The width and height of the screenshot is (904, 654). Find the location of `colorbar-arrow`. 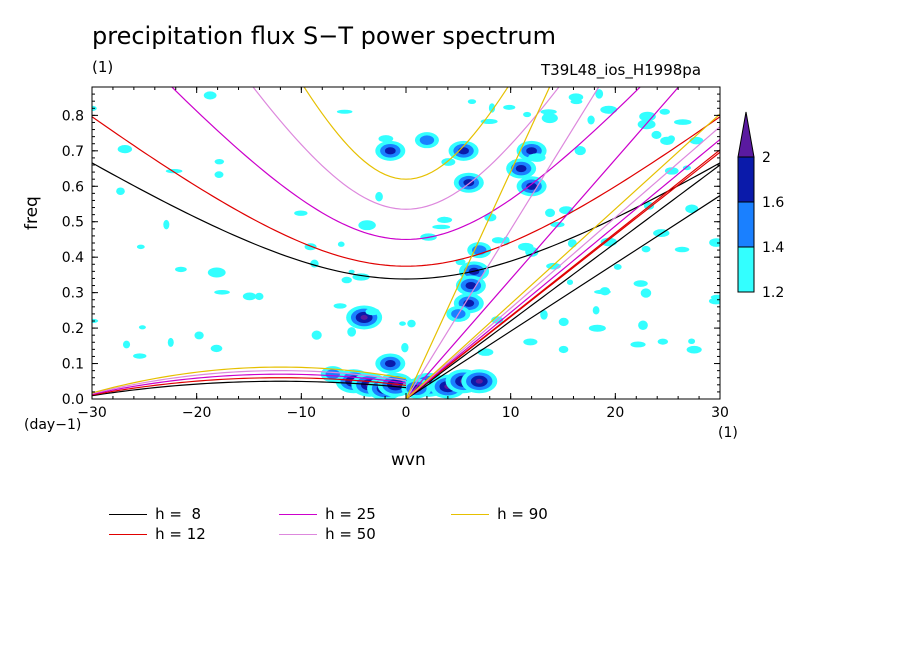

colorbar-arrow is located at coordinates (746, 134).